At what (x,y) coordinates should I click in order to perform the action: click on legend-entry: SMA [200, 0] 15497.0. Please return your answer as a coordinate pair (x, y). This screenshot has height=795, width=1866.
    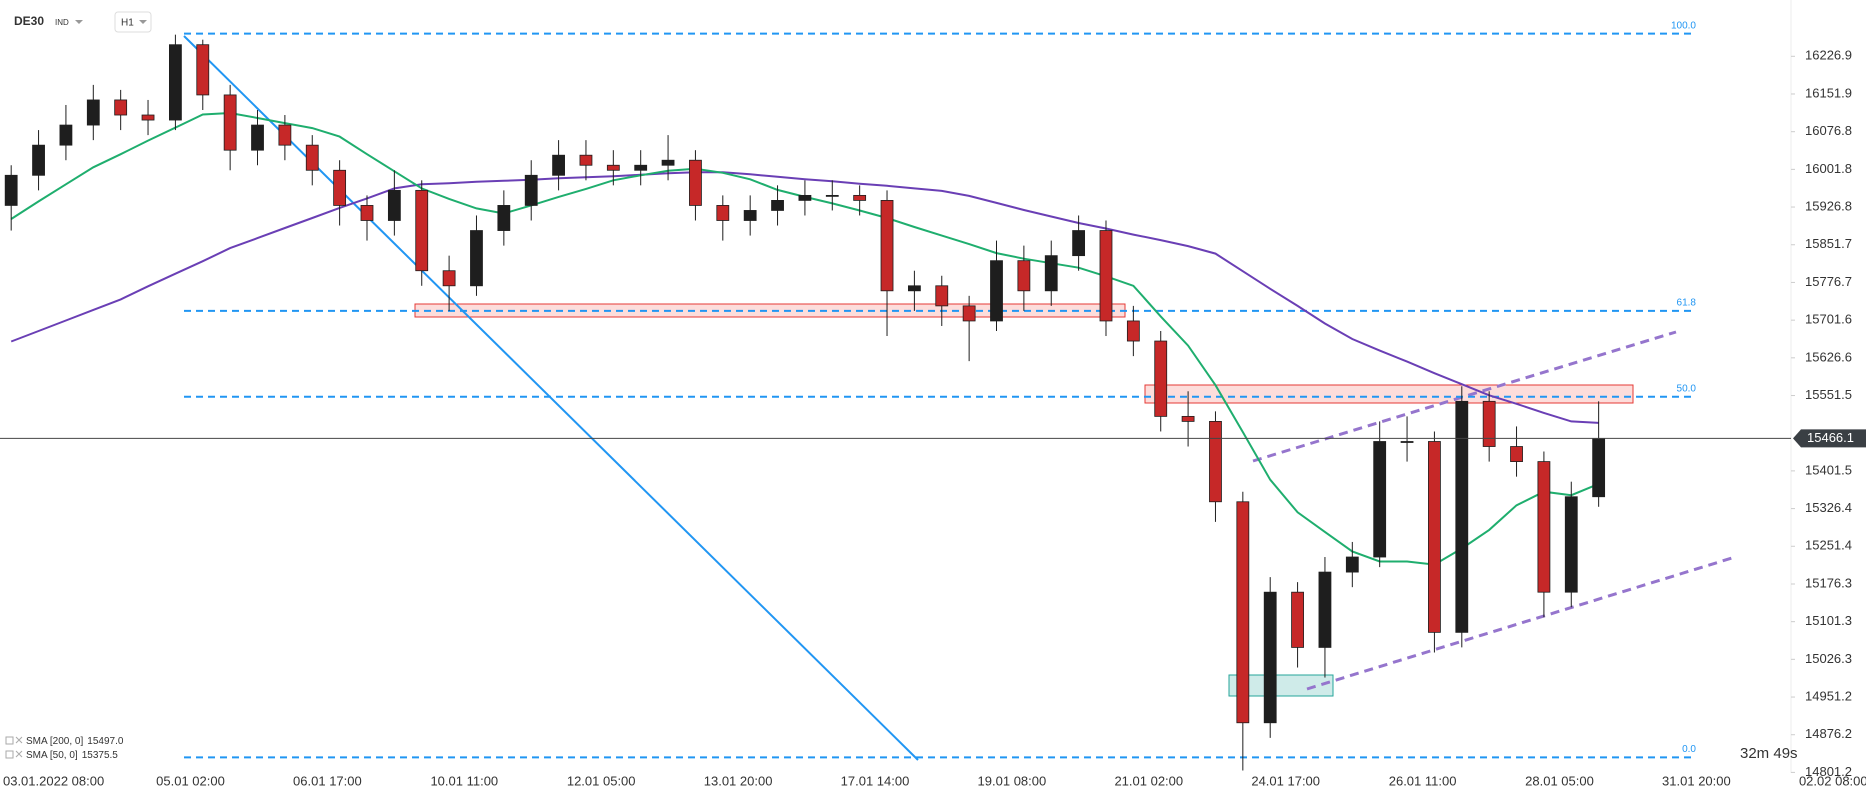
    Looking at the image, I should click on (75, 741).